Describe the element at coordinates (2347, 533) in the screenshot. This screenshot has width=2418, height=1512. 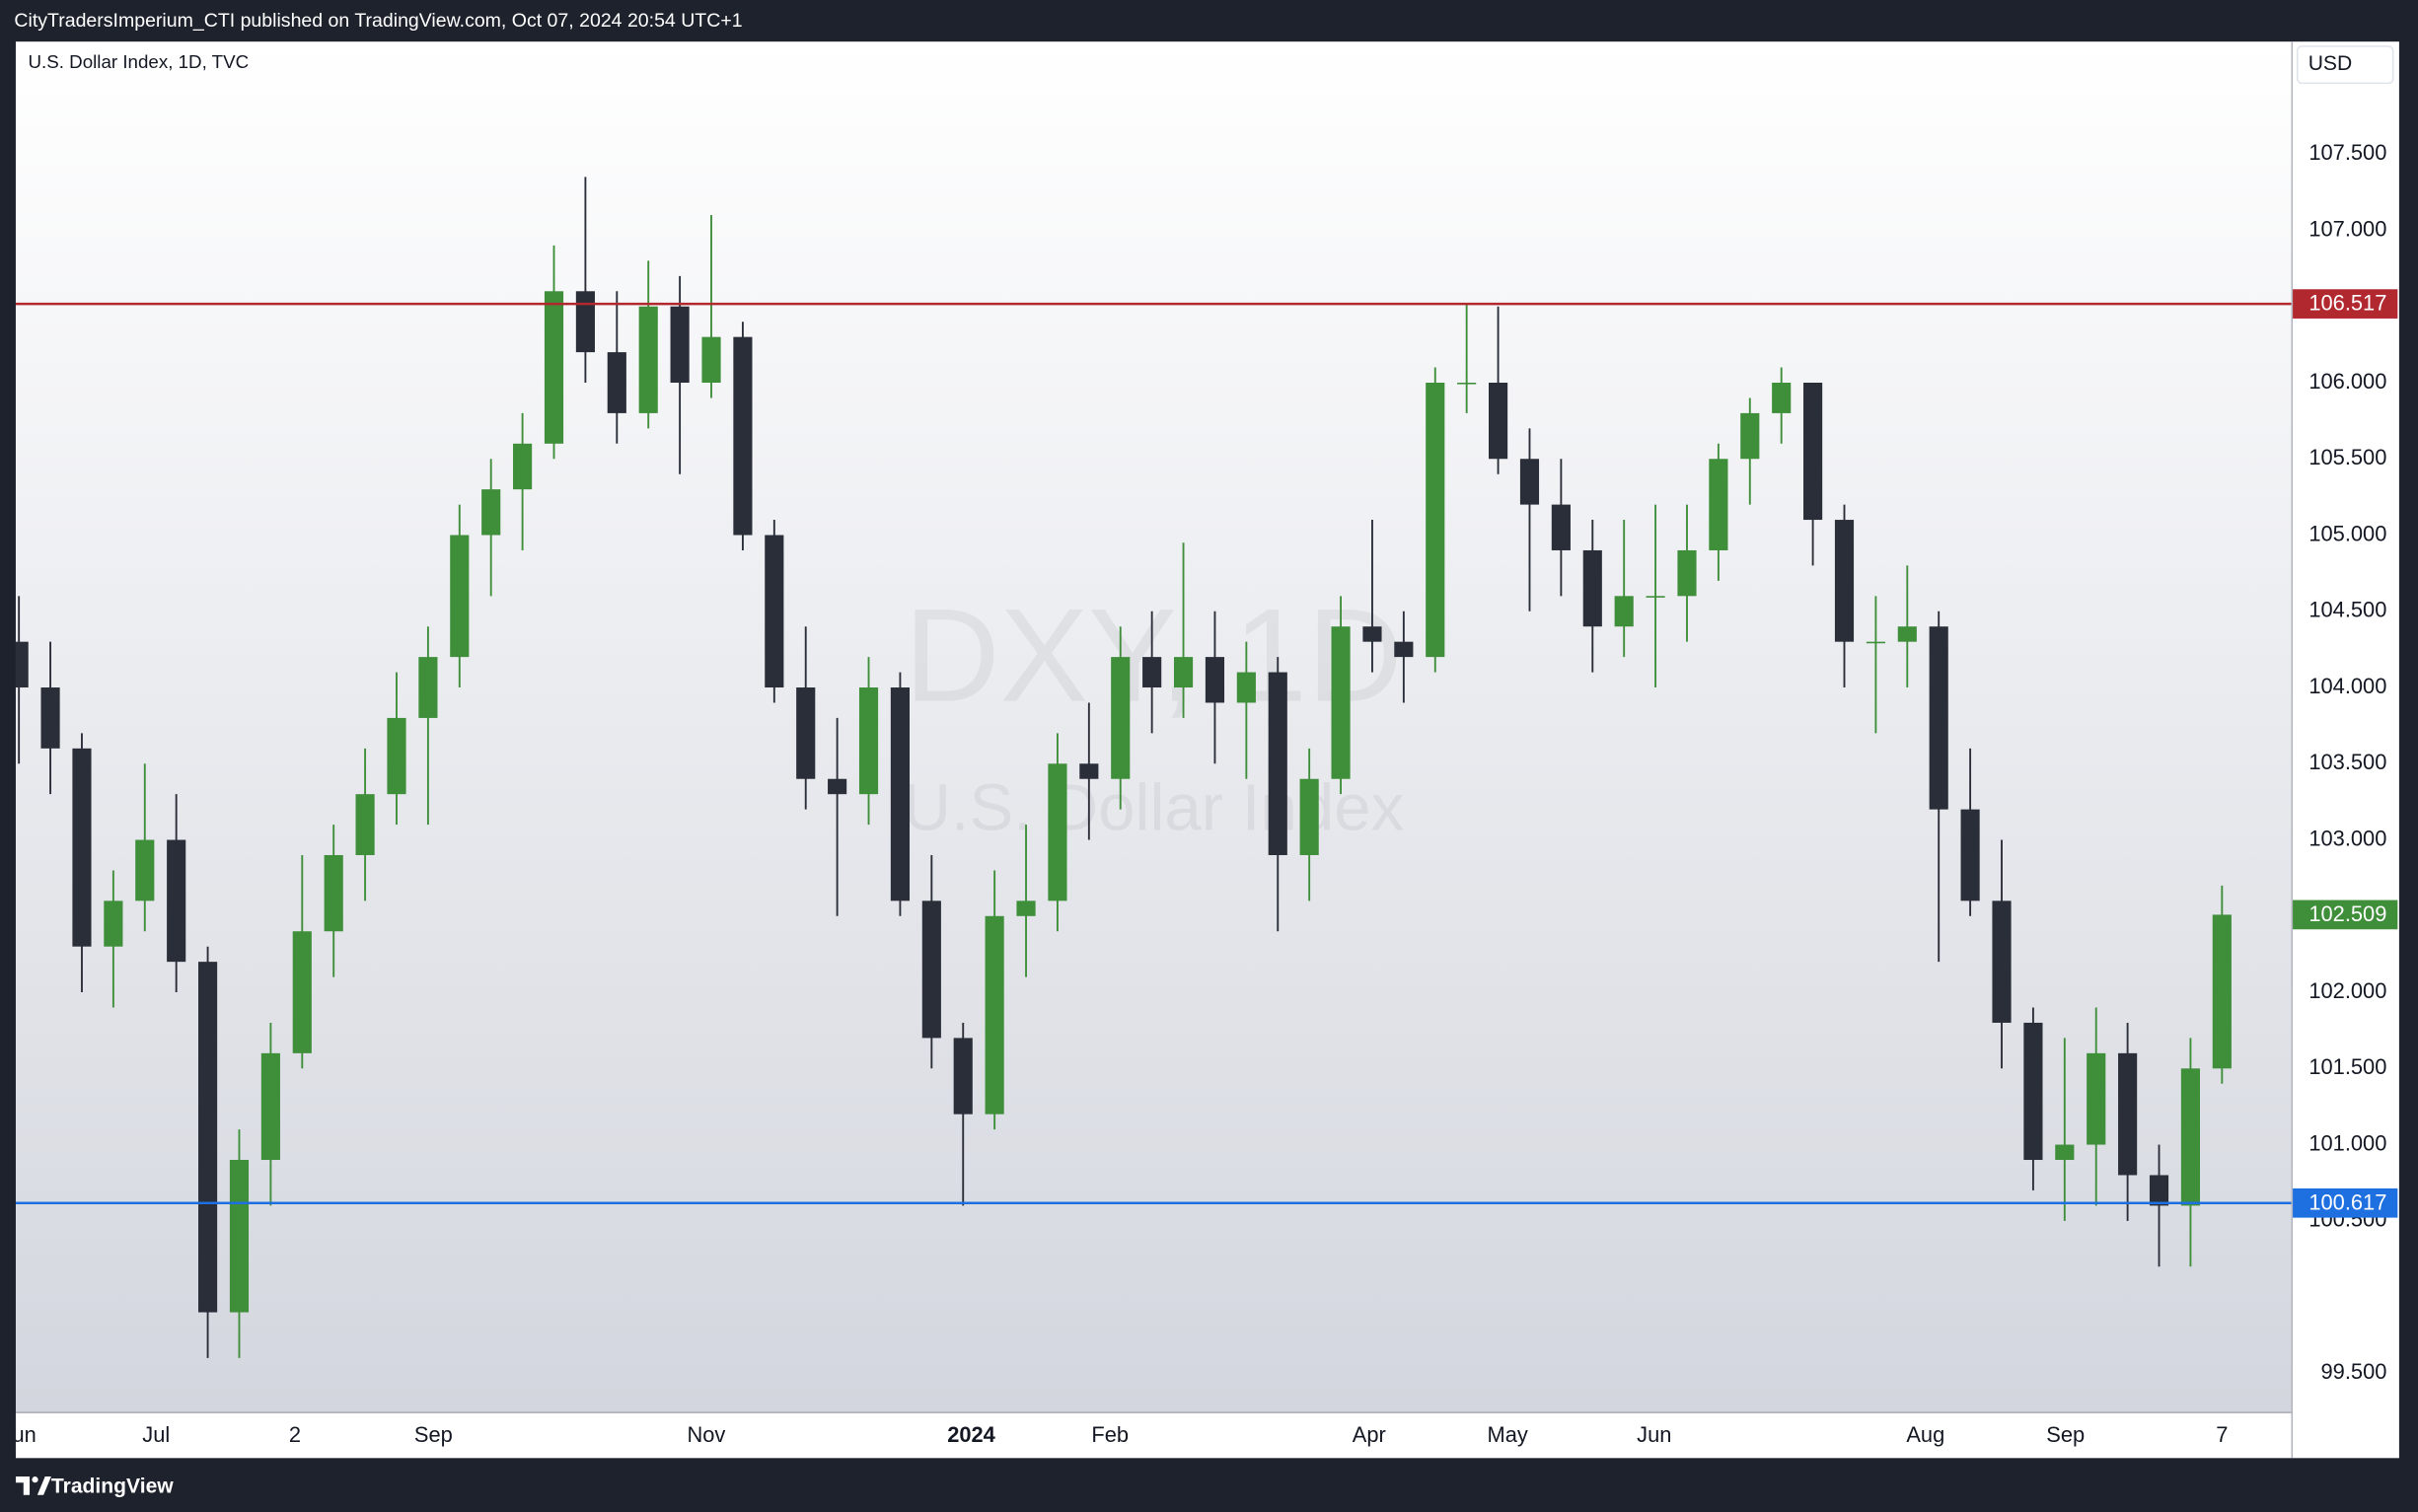
I see `y-tick-label: 105.000` at that location.